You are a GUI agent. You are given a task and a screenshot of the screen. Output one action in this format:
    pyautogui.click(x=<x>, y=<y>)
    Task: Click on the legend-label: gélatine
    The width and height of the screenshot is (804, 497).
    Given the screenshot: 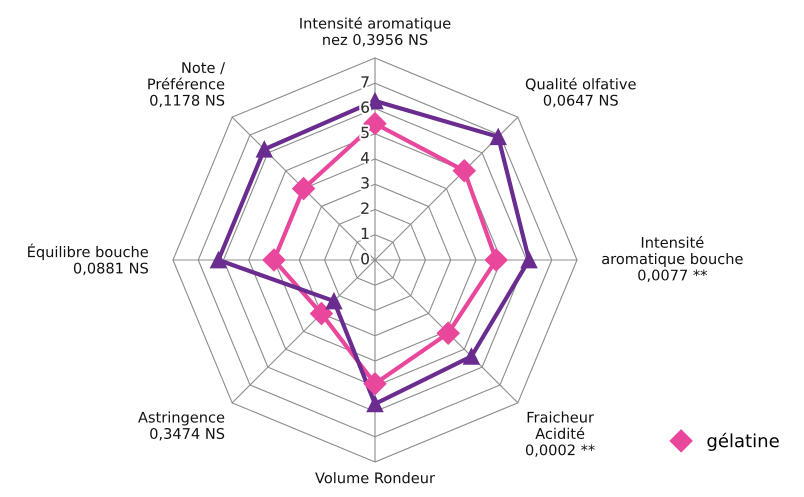 What is the action you would take?
    pyautogui.click(x=743, y=441)
    